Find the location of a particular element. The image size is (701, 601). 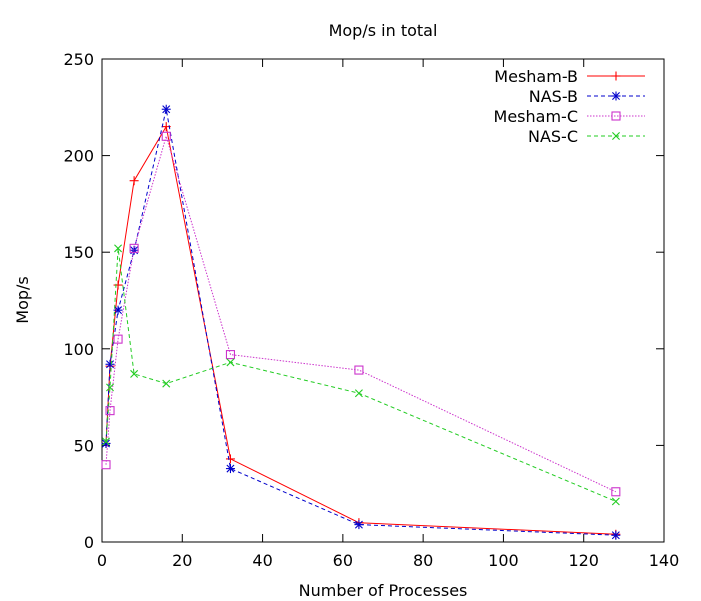

legend-label: NAS-B is located at coordinates (553, 96).